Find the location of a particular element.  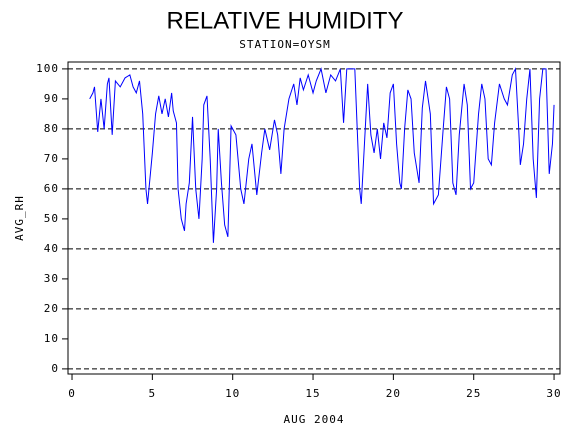

y-tick-label: 60 is located at coordinates (51, 188).